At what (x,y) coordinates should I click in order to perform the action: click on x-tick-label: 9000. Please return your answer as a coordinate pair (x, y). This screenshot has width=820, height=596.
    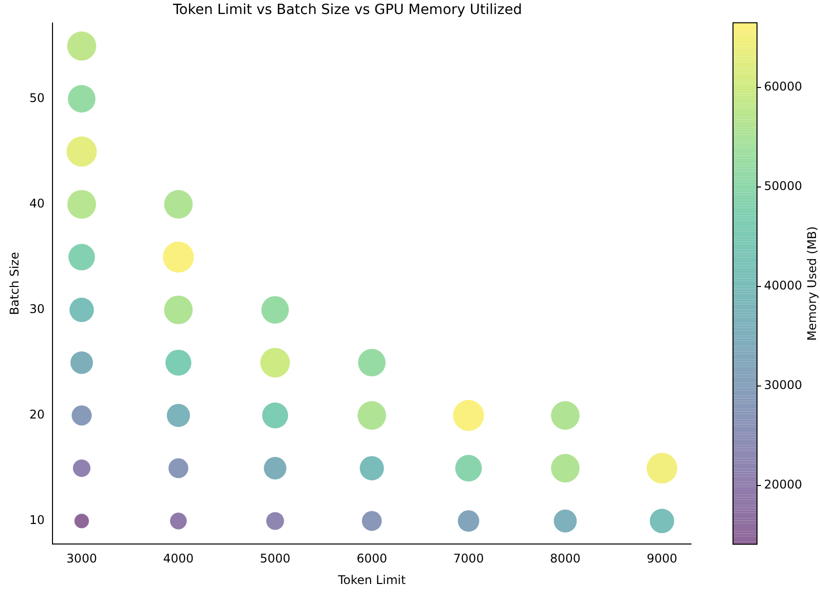
    Looking at the image, I should click on (662, 559).